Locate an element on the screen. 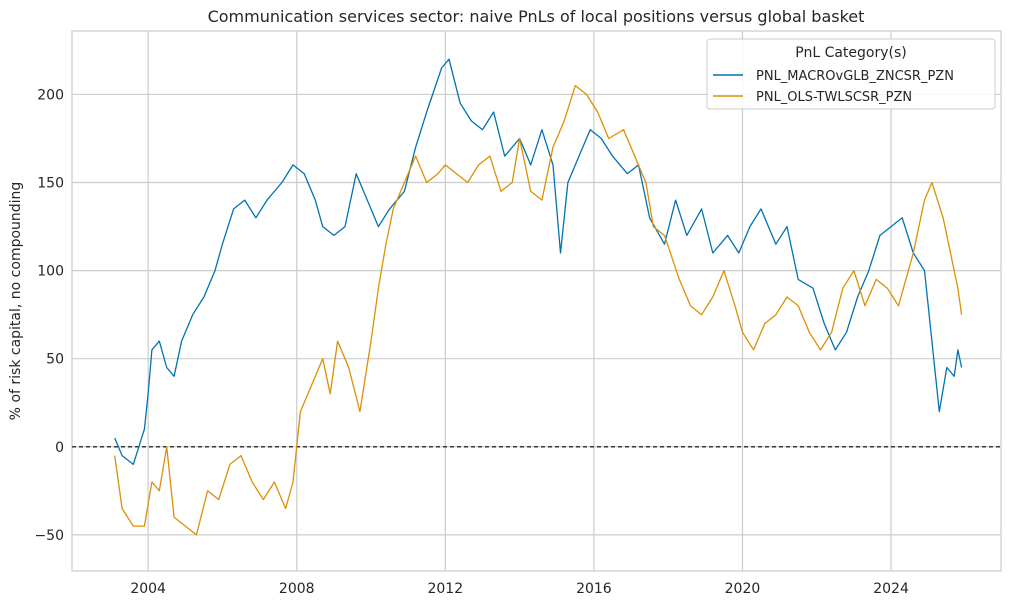 The width and height of the screenshot is (1011, 613). y-tick-label: 150 is located at coordinates (50, 184).